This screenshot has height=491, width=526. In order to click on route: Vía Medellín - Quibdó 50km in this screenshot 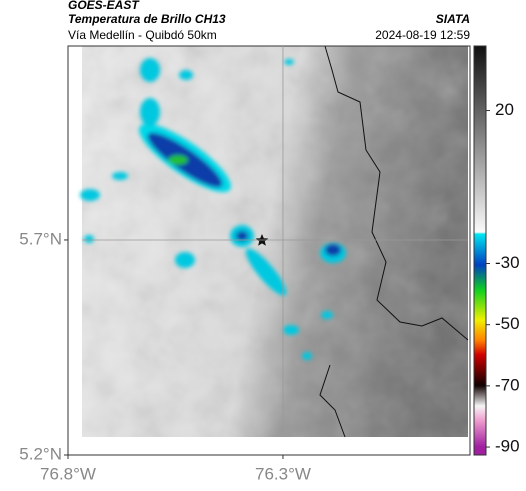, I will do `click(142, 35)`.